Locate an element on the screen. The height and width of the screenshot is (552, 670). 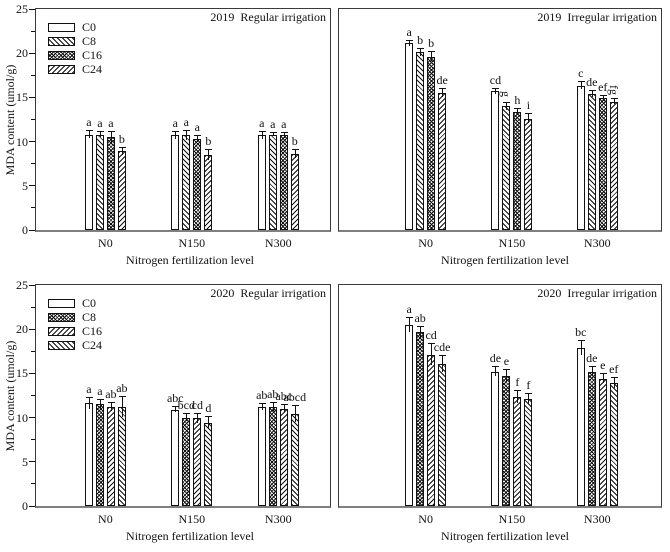
legend: C0 C8 C16 C24 is located at coordinates (75, 324).